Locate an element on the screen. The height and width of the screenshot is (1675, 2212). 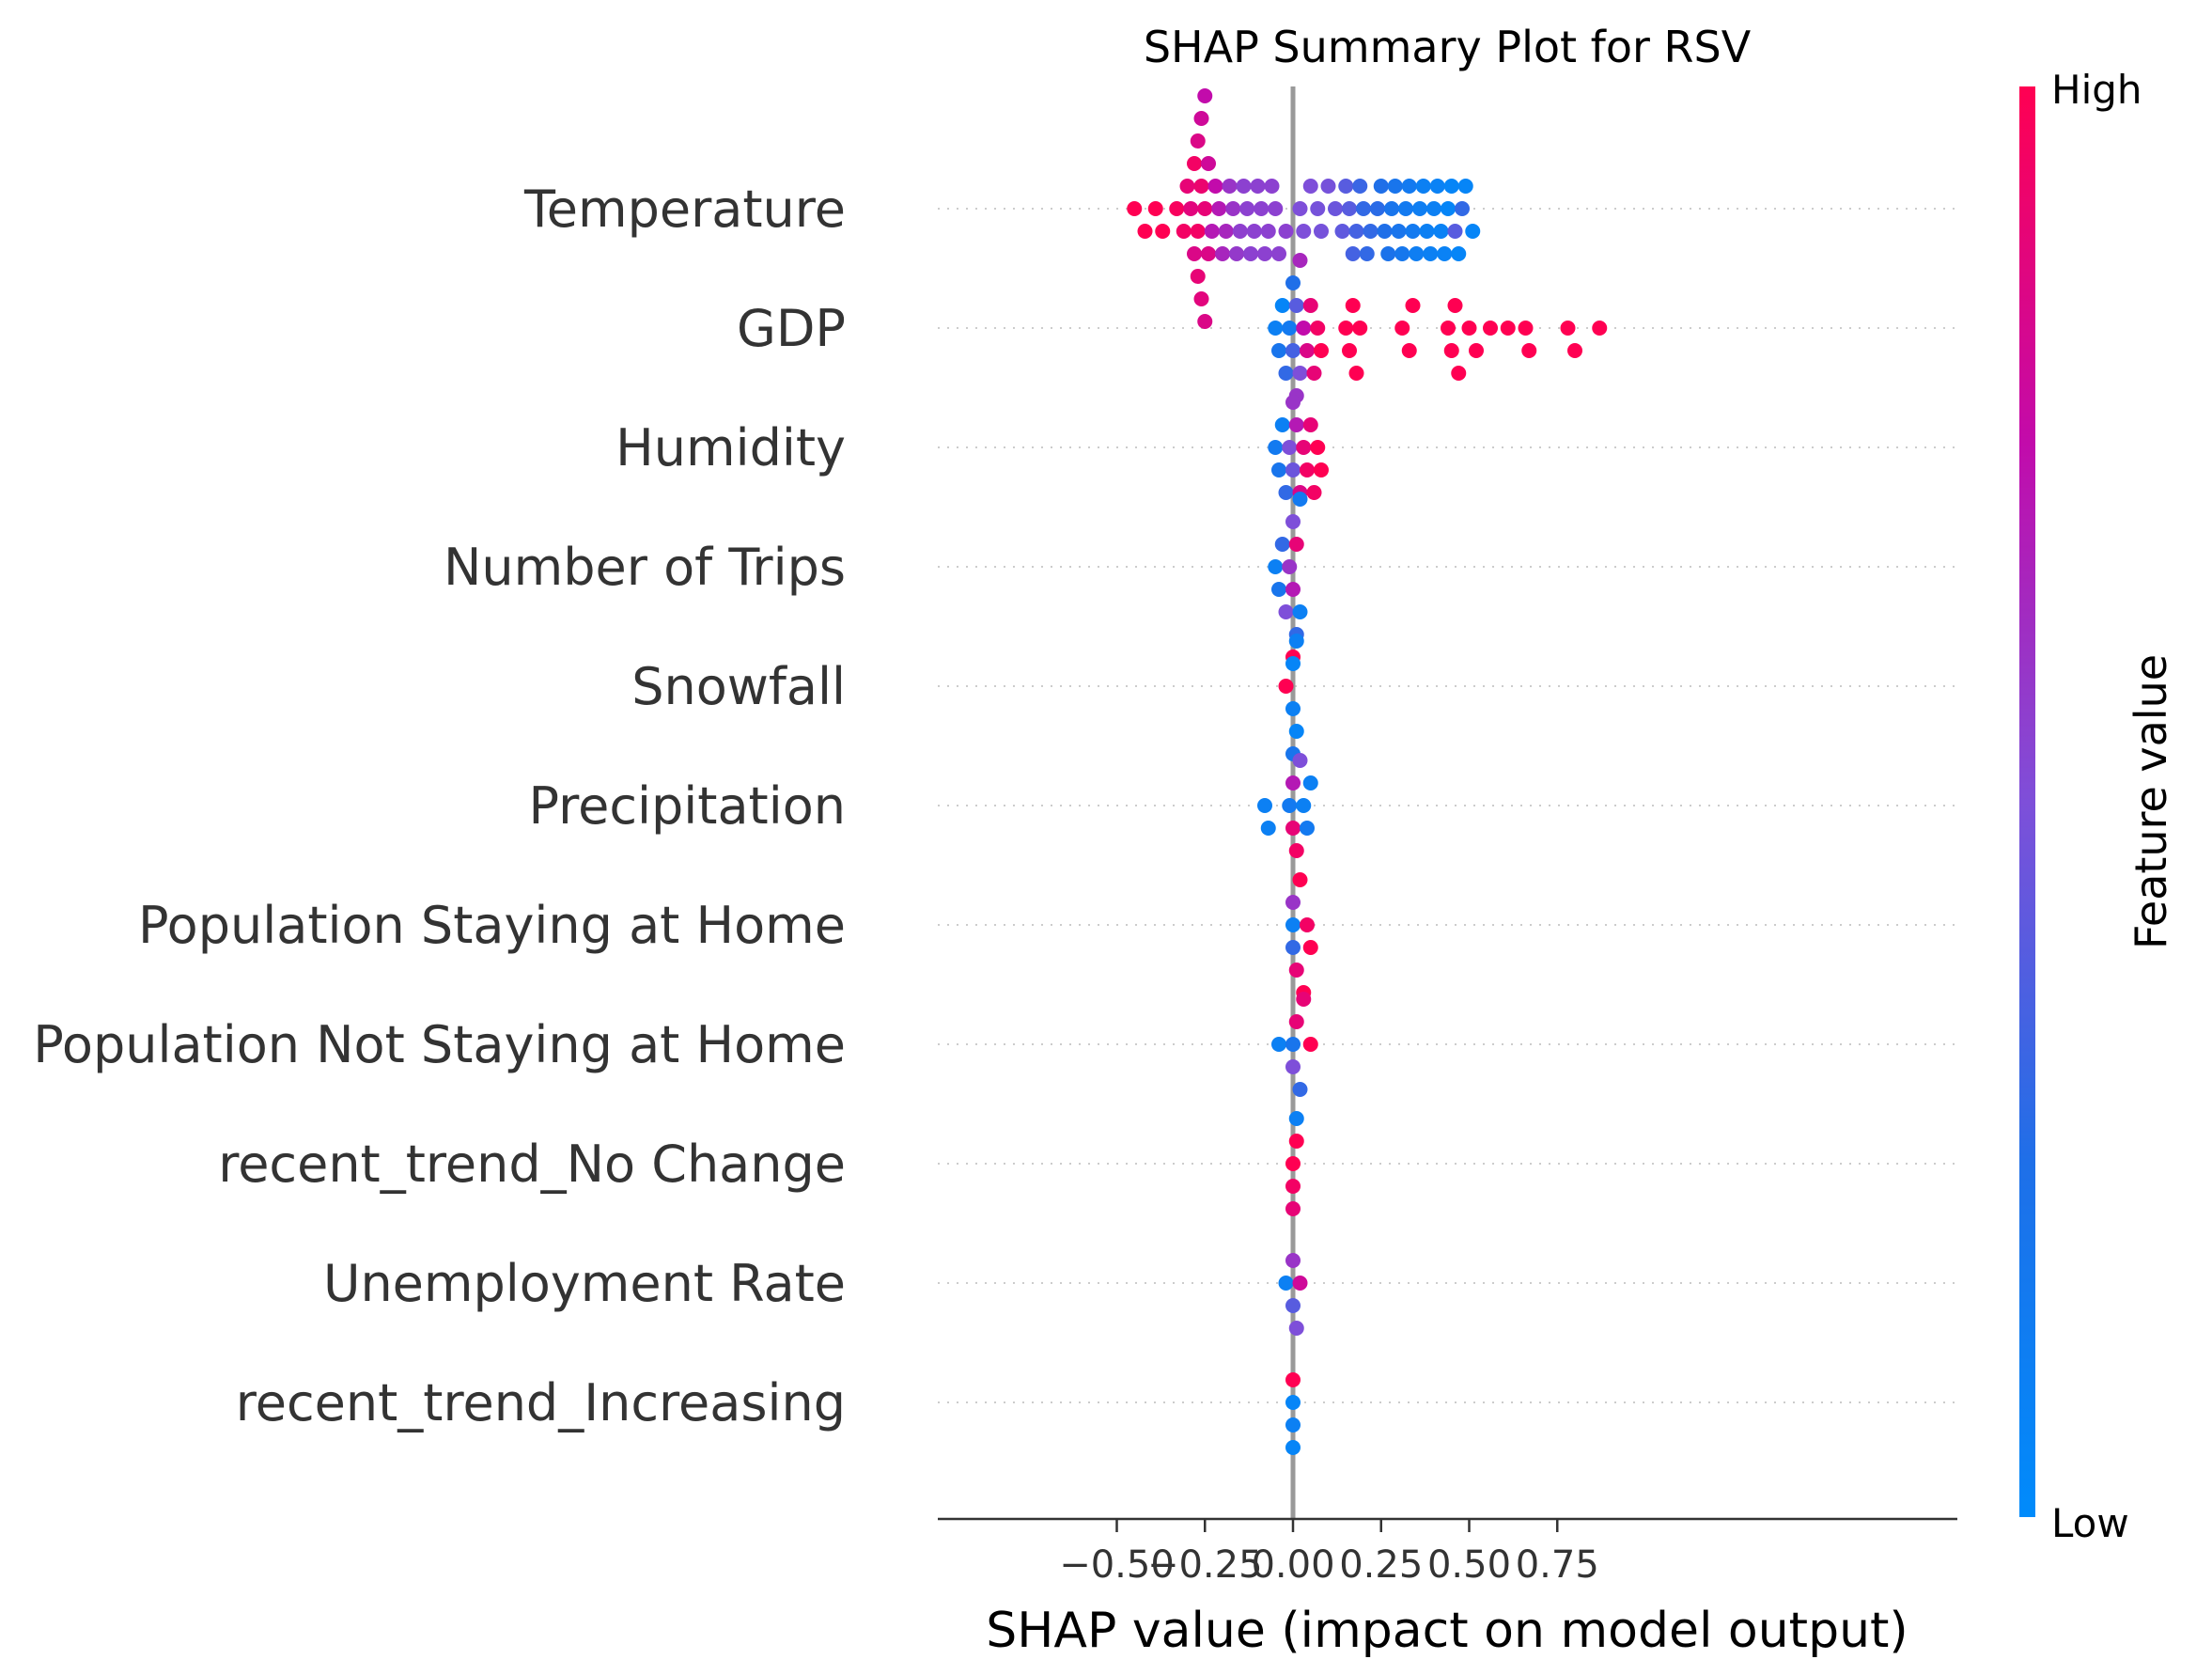
feature-label: GDP is located at coordinates (791, 329).